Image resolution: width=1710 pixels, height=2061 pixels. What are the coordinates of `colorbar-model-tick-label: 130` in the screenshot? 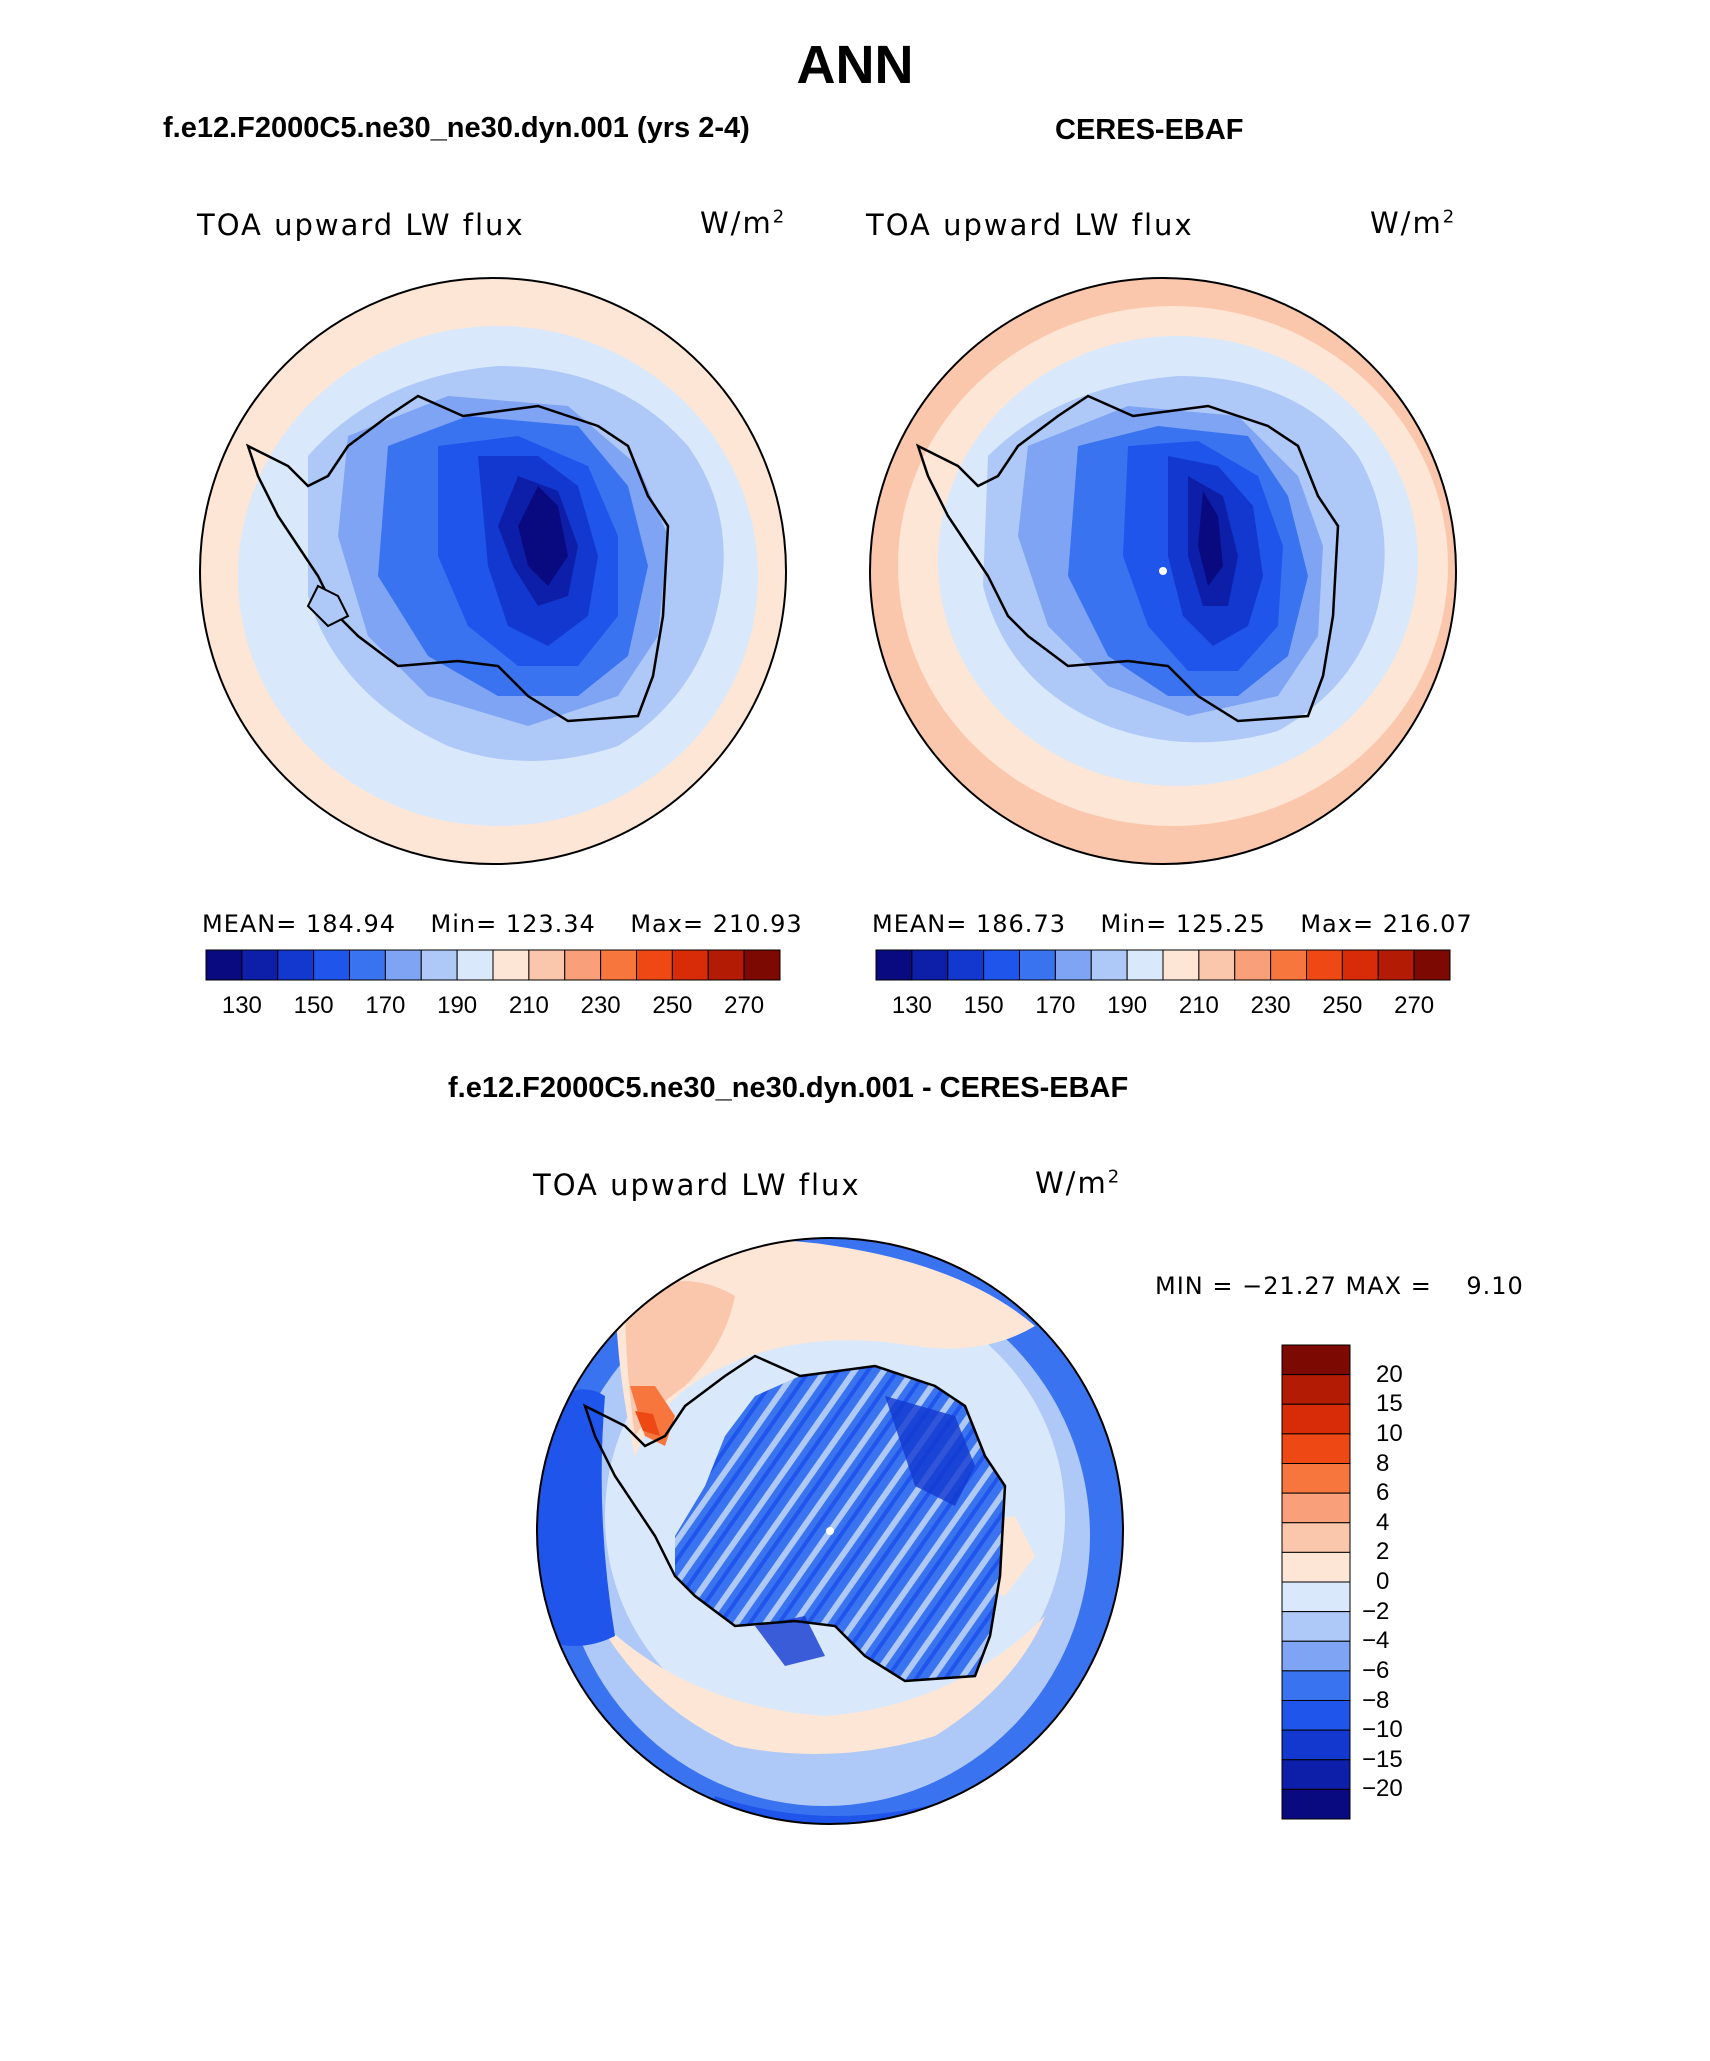 It's located at (241, 1005).